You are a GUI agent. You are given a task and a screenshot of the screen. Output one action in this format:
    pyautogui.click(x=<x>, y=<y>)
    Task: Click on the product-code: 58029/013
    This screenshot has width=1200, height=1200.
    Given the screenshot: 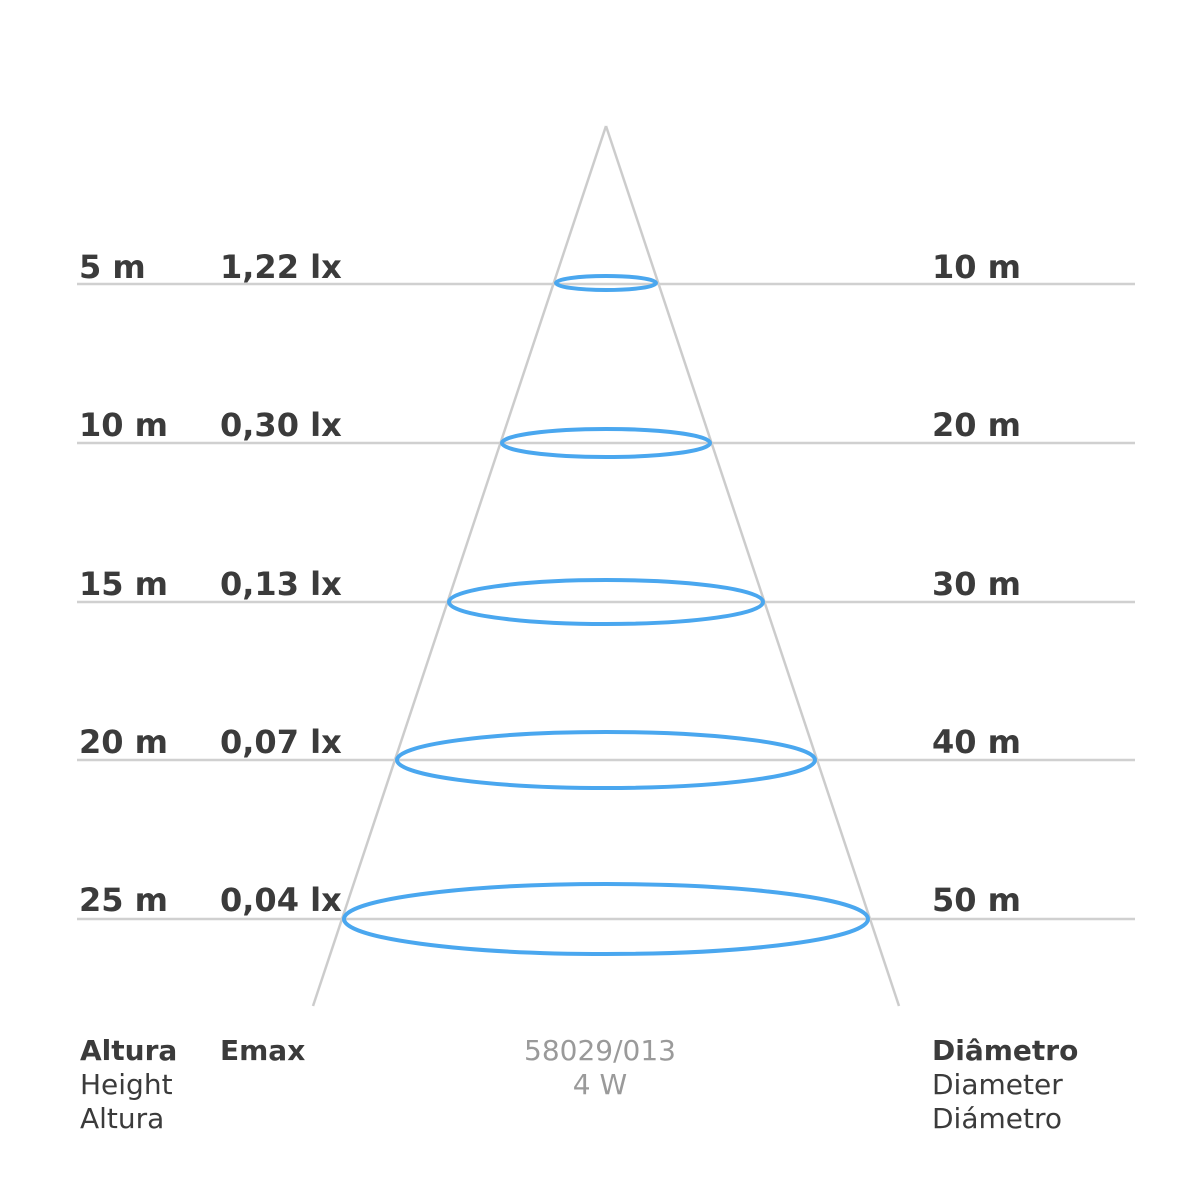 What is the action you would take?
    pyautogui.click(x=600, y=1050)
    